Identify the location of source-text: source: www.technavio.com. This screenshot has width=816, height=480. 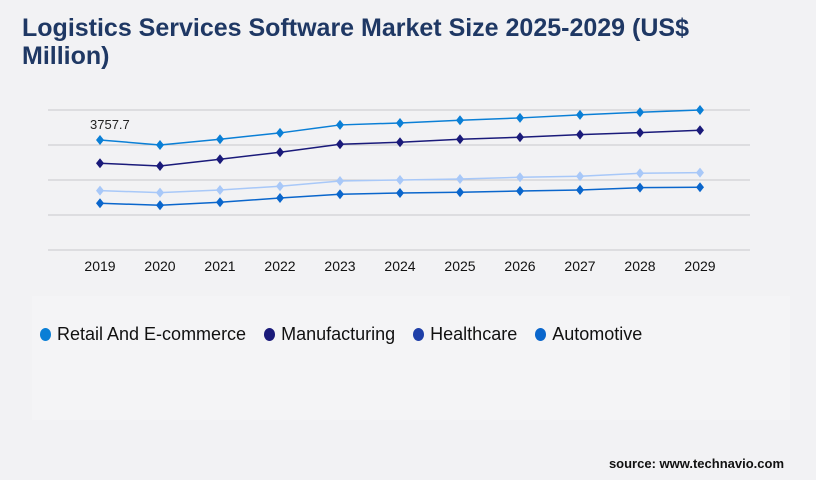
(696, 463).